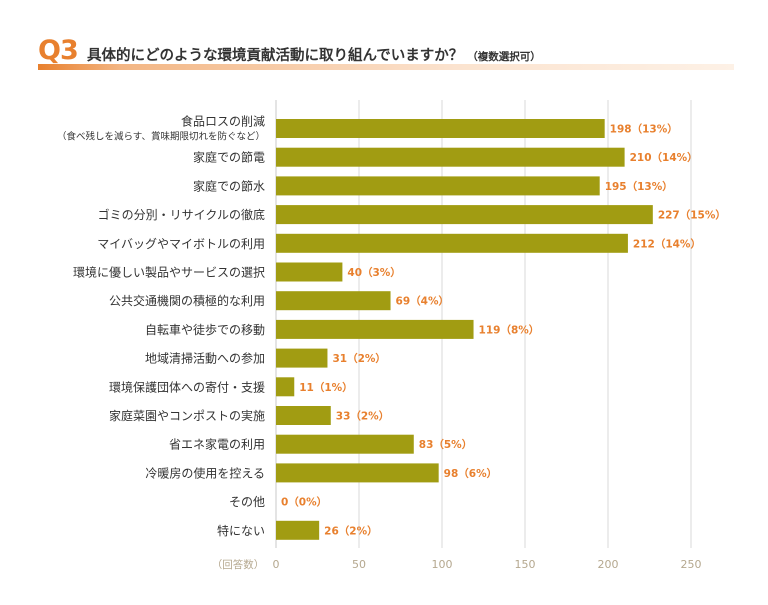  I want to click on value-label: 0（0%）, so click(304, 502).